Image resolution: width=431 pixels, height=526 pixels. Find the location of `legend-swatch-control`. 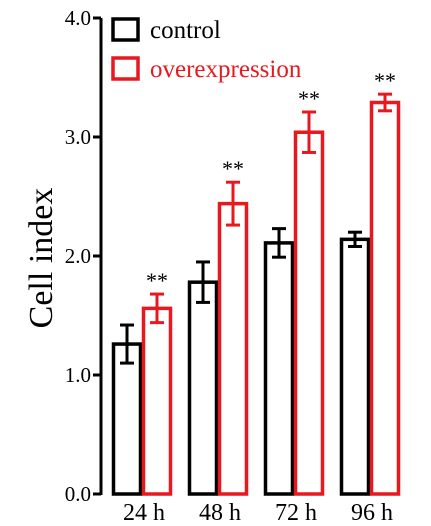

legend-swatch-control is located at coordinates (125, 29).